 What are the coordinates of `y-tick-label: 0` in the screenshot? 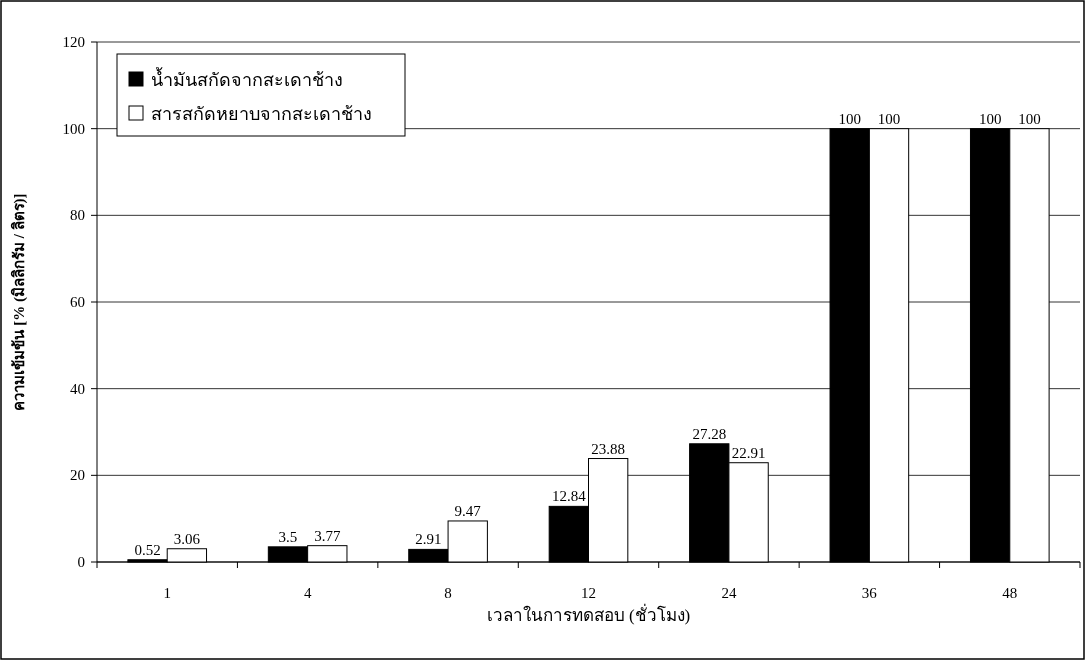 It's located at (81, 562).